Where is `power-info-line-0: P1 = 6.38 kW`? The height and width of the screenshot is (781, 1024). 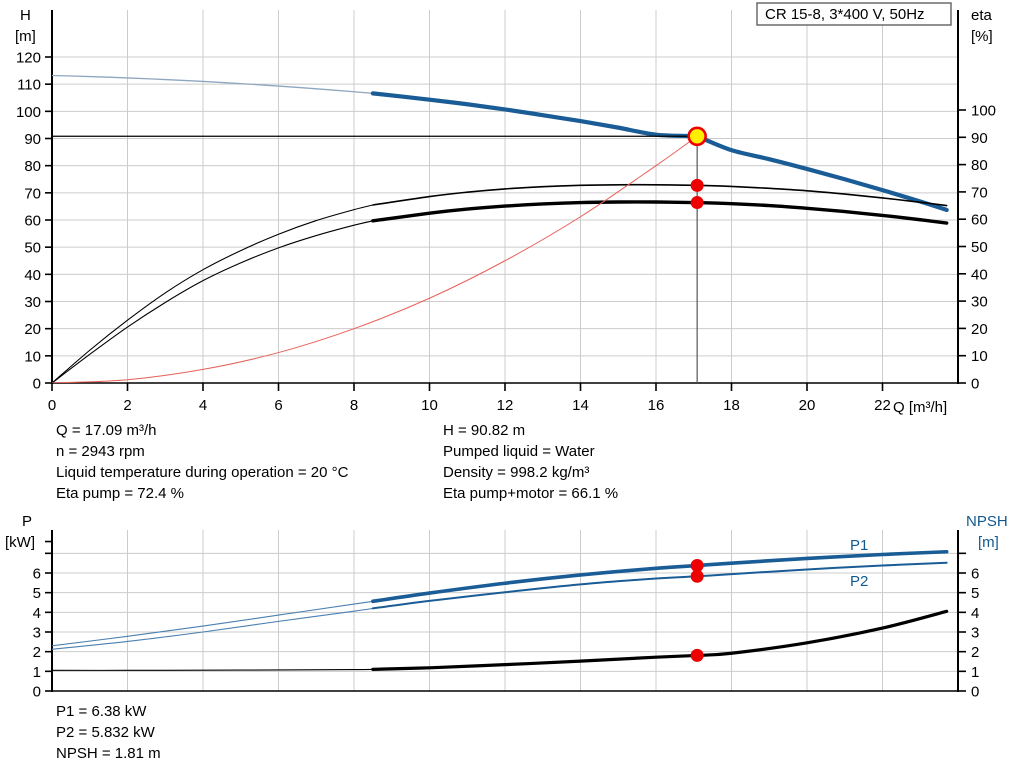
power-info-line-0: P1 = 6.38 kW is located at coordinates (101, 711).